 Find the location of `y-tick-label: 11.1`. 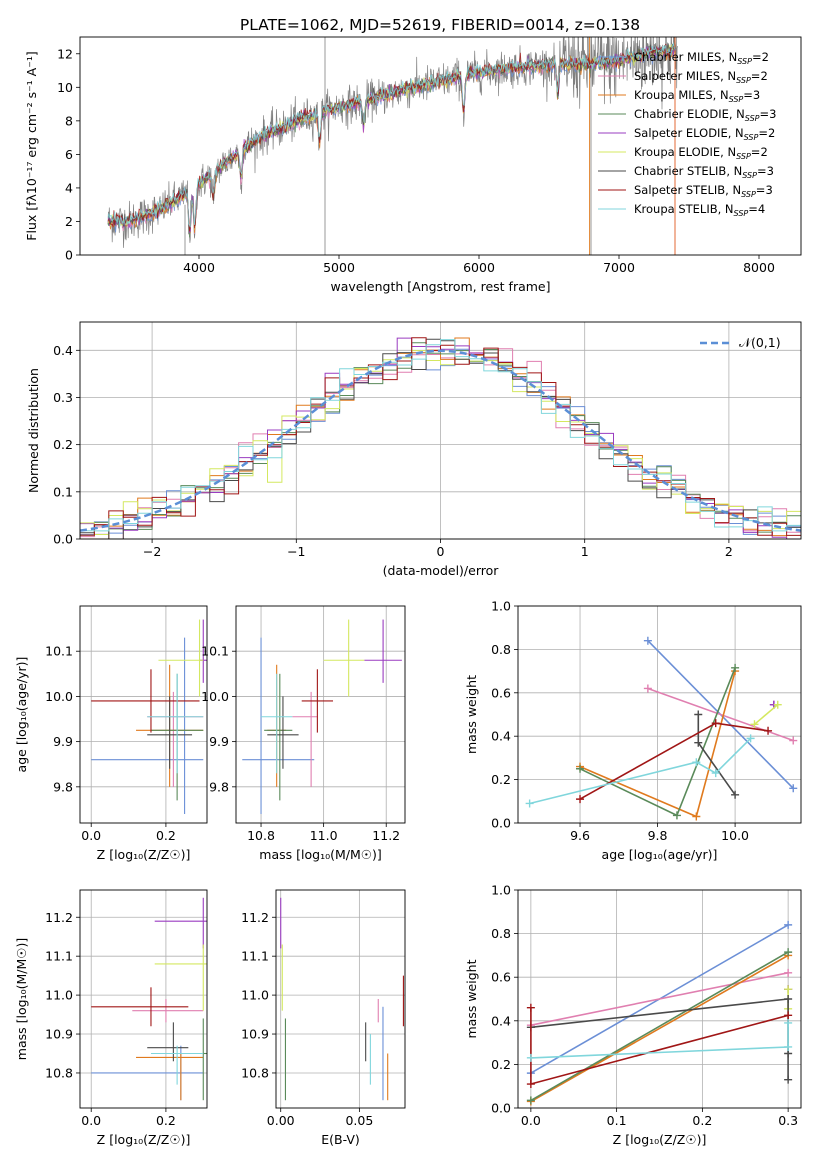

y-tick-label: 11.1 is located at coordinates (59, 956).